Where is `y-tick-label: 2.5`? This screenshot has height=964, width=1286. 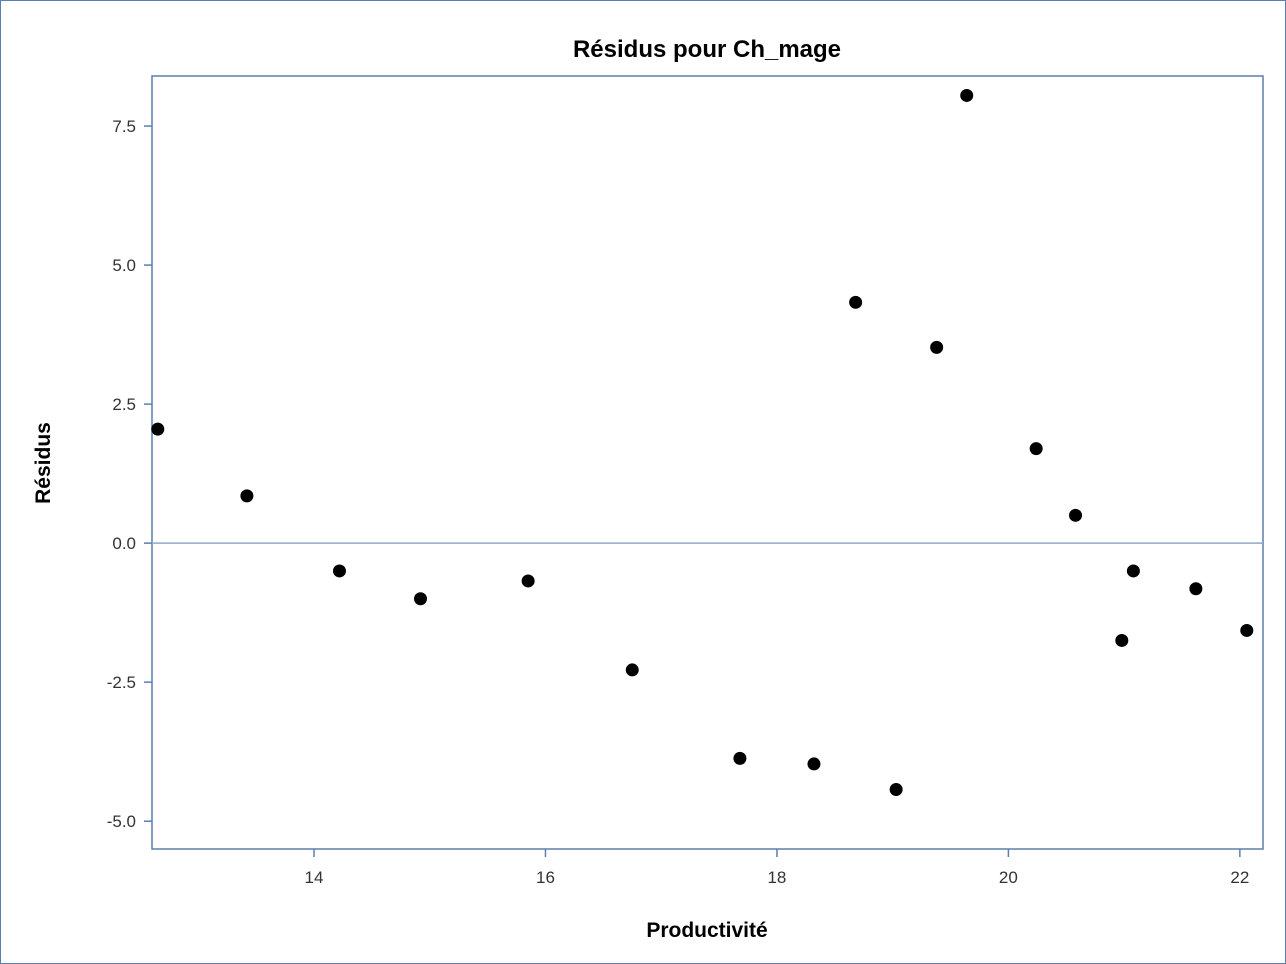 y-tick-label: 2.5 is located at coordinates (124, 404).